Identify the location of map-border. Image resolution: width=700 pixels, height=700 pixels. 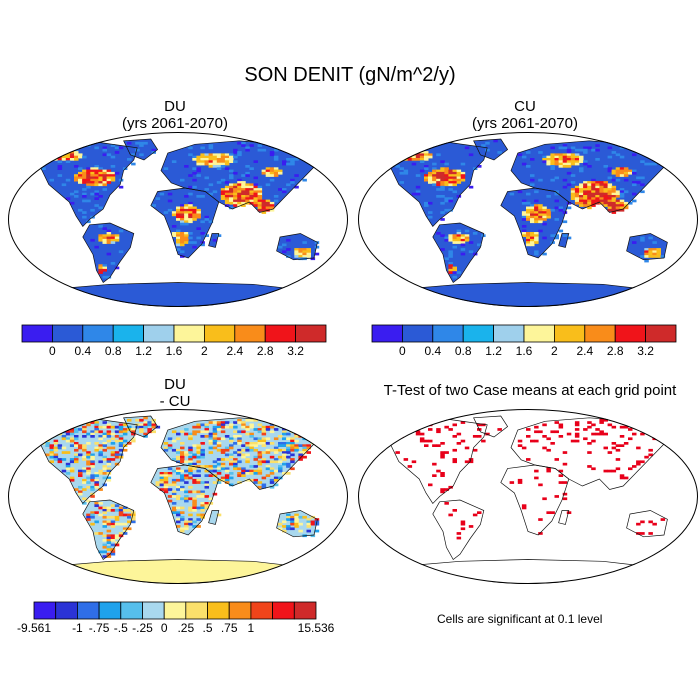
(528, 496).